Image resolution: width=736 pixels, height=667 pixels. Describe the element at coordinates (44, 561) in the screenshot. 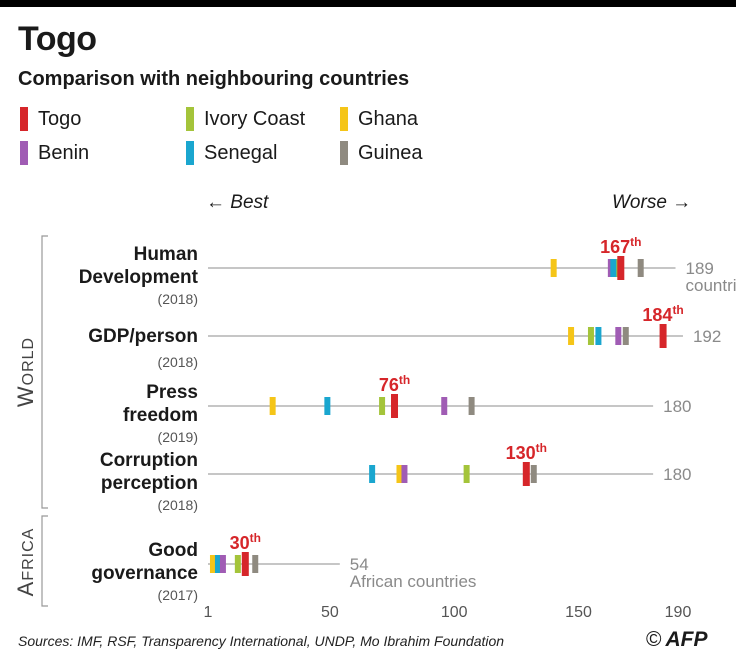

I see `africa-bracket` at that location.